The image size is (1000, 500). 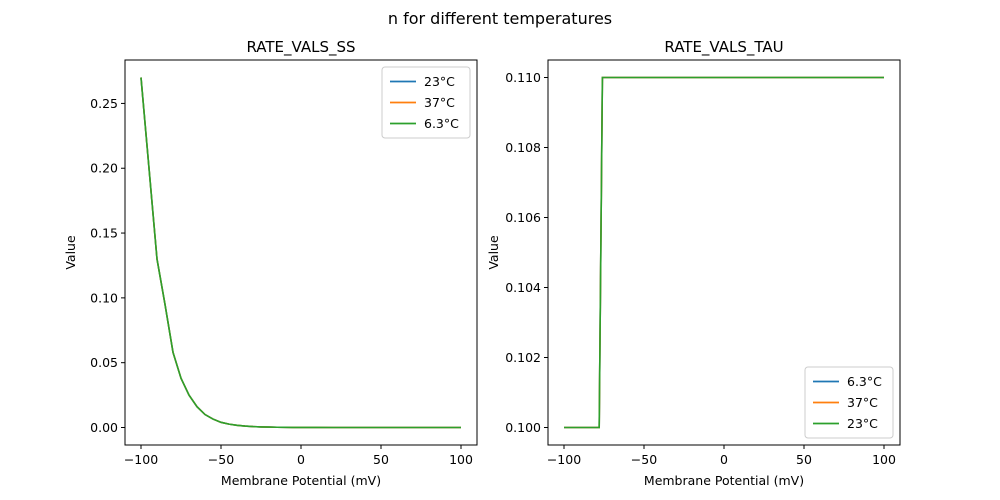 I want to click on y-tick-label: 0.00, so click(x=104, y=427).